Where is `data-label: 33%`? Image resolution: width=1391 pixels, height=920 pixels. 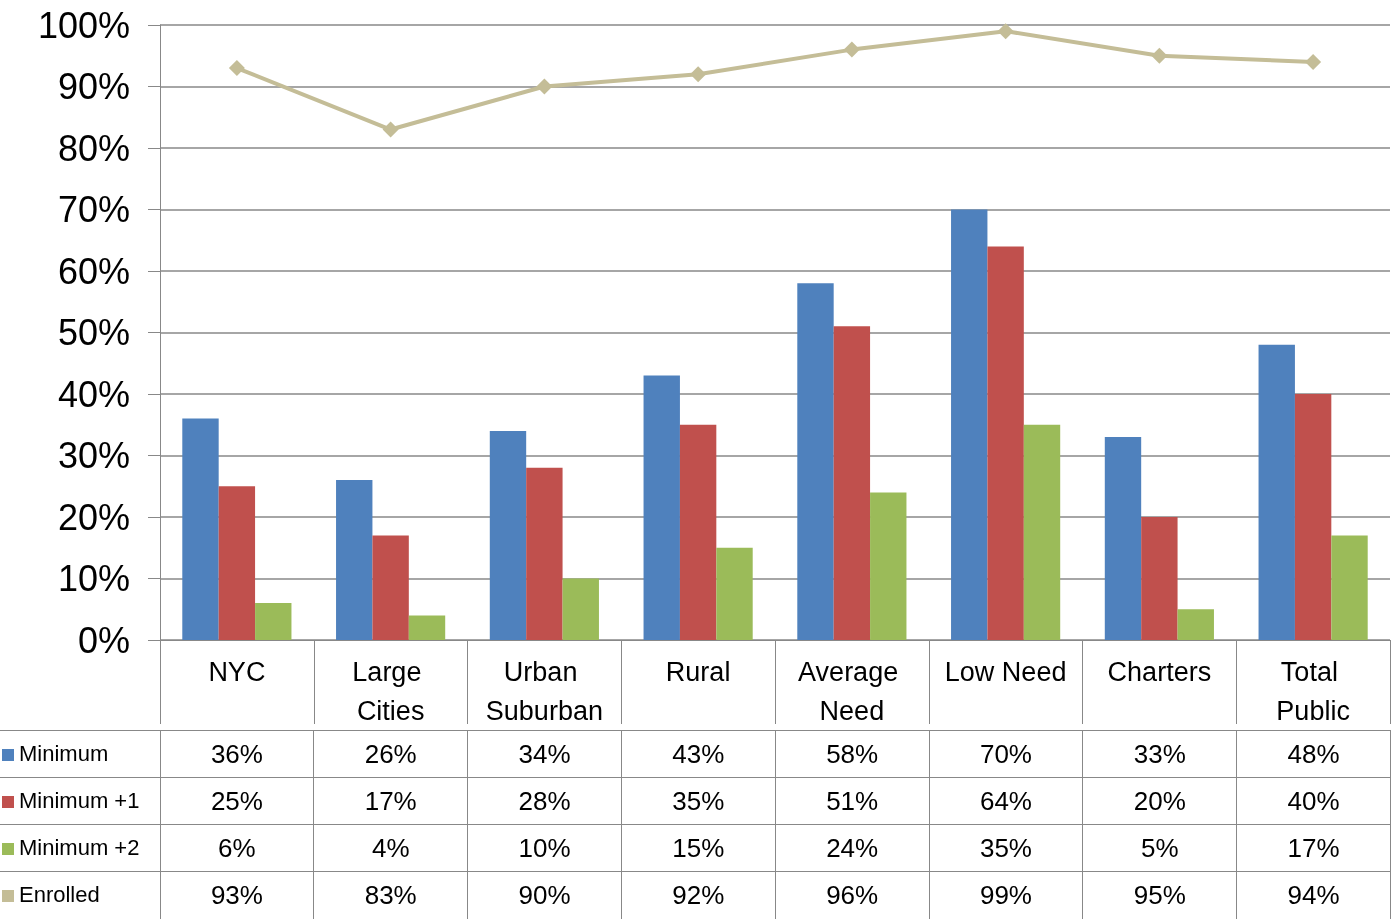
data-label: 33% is located at coordinates (1159, 754).